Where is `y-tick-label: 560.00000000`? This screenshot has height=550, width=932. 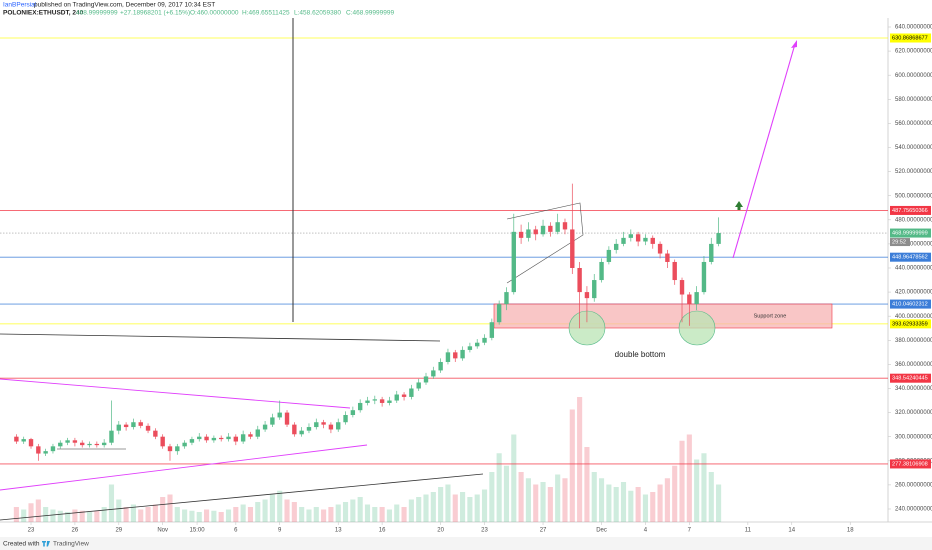 y-tick-label: 560.00000000 is located at coordinates (913, 124).